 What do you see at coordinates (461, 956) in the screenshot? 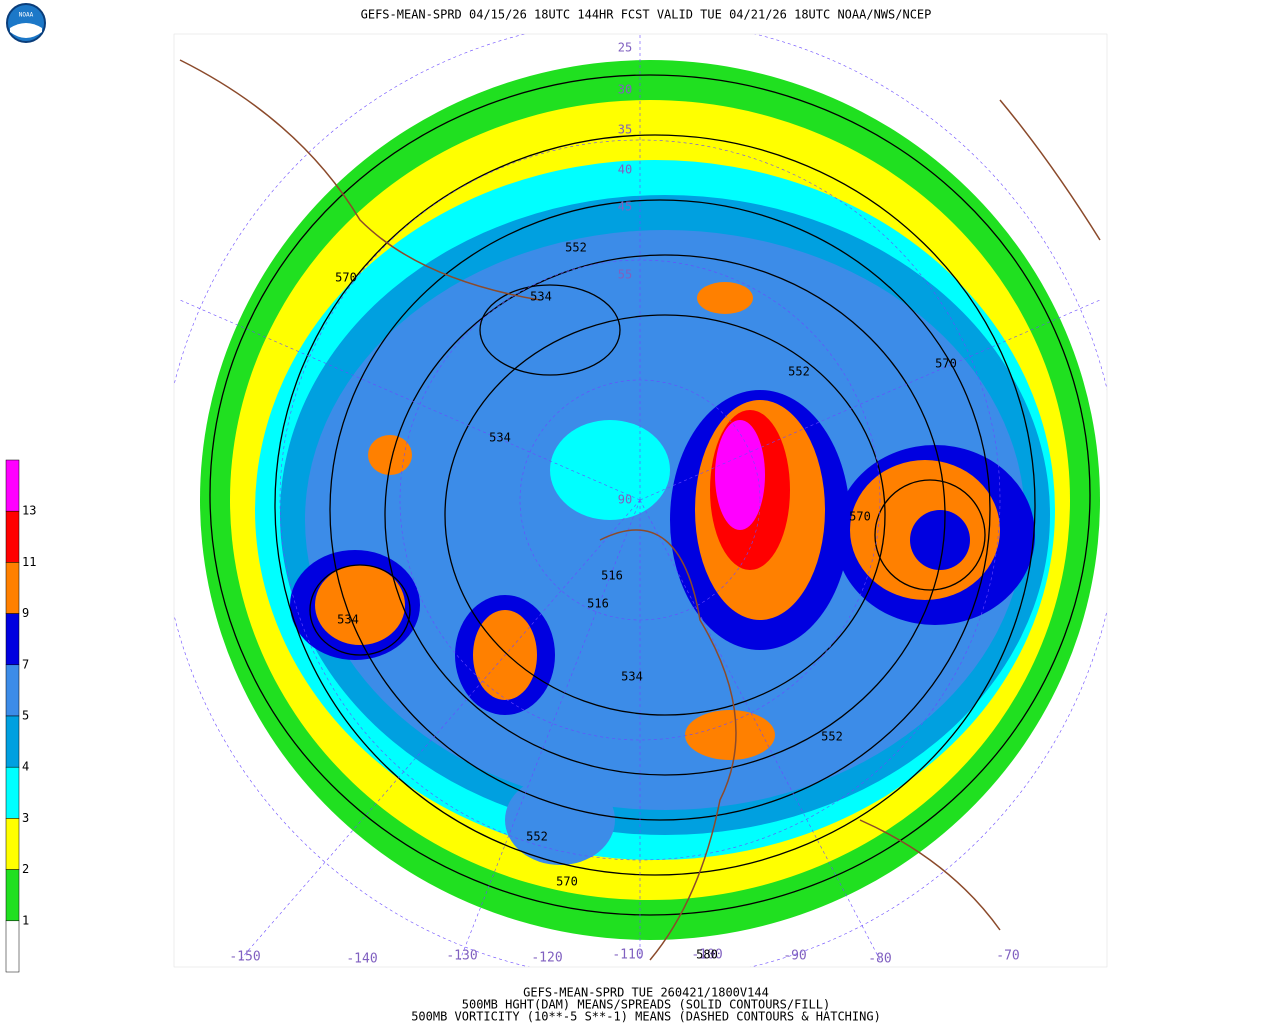
I see `longitude-label: -130` at bounding box center [461, 956].